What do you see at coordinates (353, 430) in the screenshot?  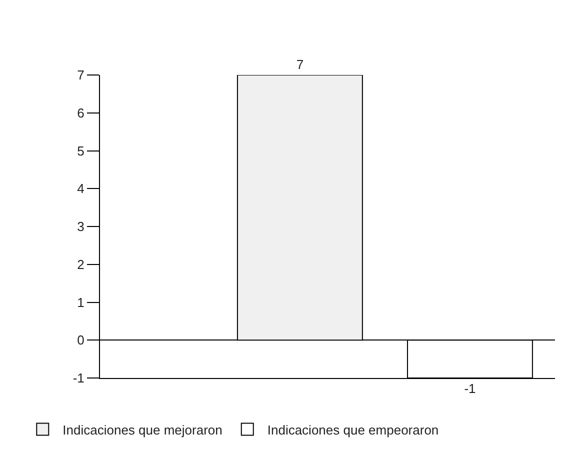 I see `legend-label: Indicaciones que empeoraron` at bounding box center [353, 430].